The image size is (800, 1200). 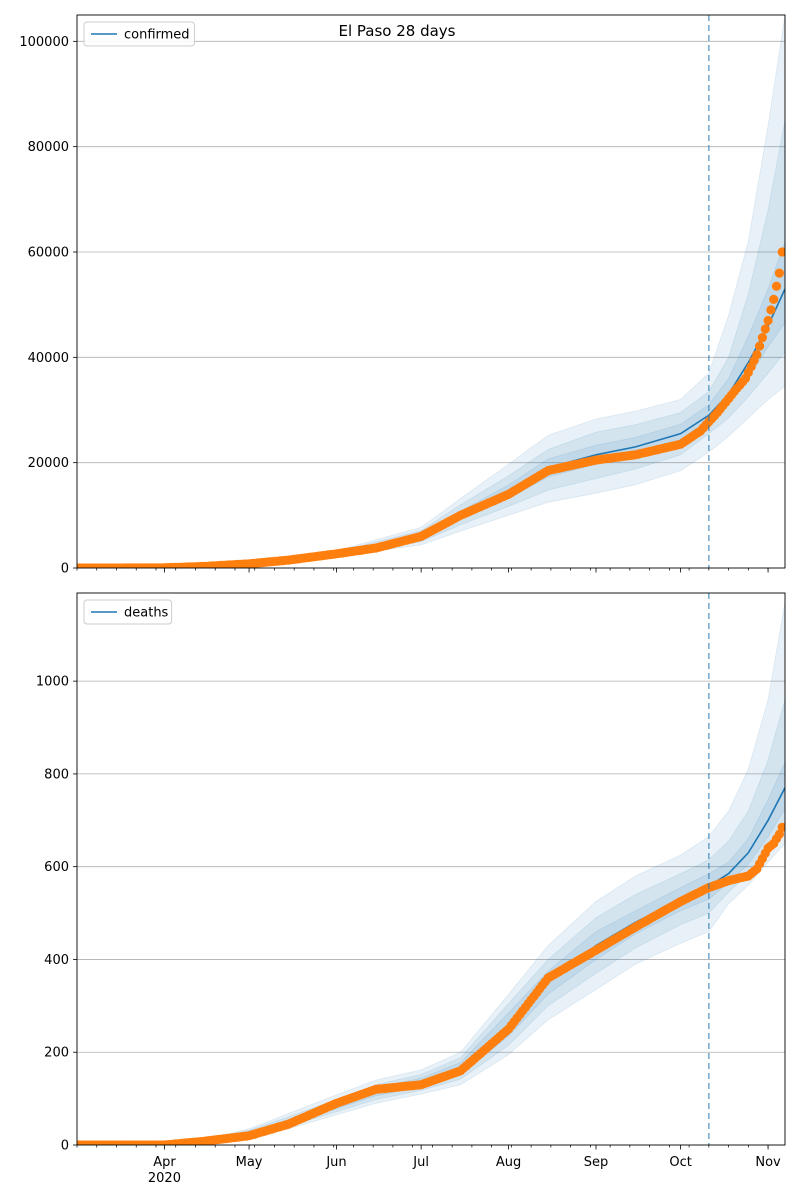 What do you see at coordinates (508, 1162) in the screenshot?
I see `x-tick-label: Aug` at bounding box center [508, 1162].